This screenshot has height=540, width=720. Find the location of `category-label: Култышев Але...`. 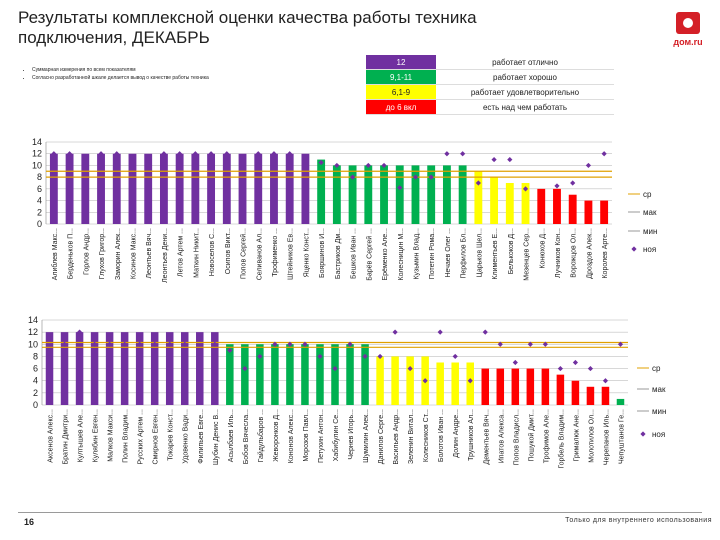

category-label: Култышев Але... is located at coordinates (81, 435).